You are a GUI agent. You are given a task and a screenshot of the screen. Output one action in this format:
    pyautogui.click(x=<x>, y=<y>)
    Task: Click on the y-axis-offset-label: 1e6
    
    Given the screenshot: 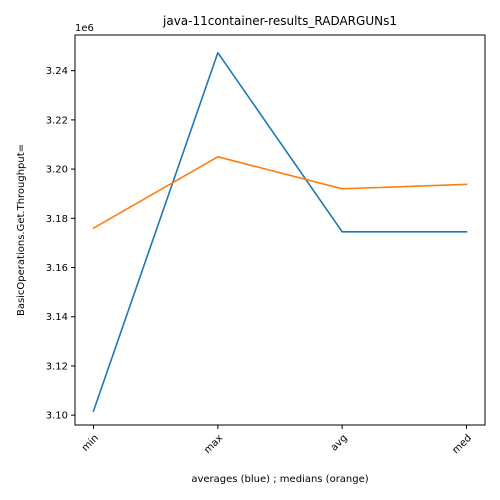 What is the action you would take?
    pyautogui.click(x=84, y=28)
    